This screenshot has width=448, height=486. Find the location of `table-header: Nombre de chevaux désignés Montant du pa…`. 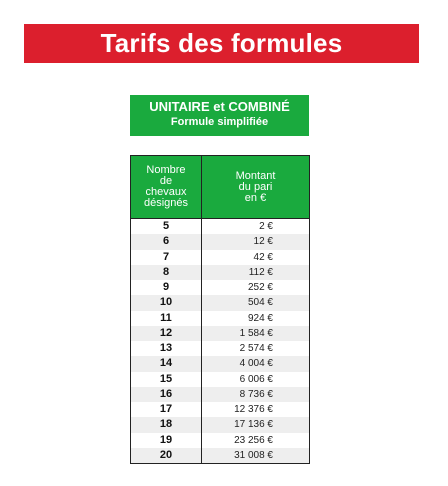

table-header: Nombre de chevaux désignés Montant du pa… is located at coordinates (220, 187).